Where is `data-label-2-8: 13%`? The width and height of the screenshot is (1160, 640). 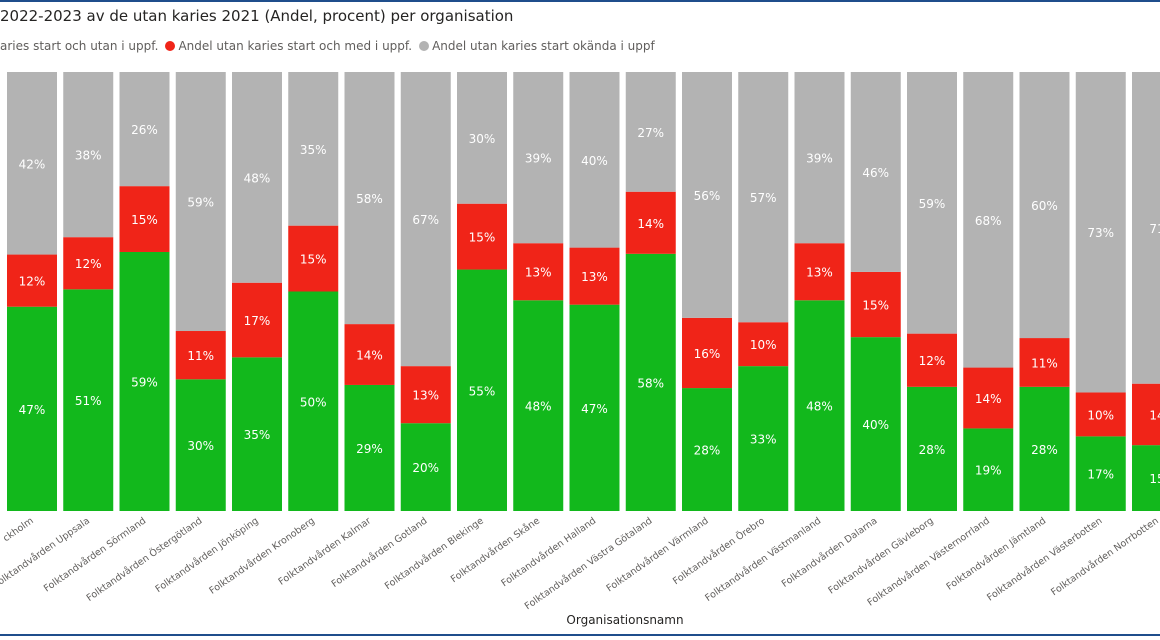 data-label-2-8: 13% is located at coordinates (425, 396).